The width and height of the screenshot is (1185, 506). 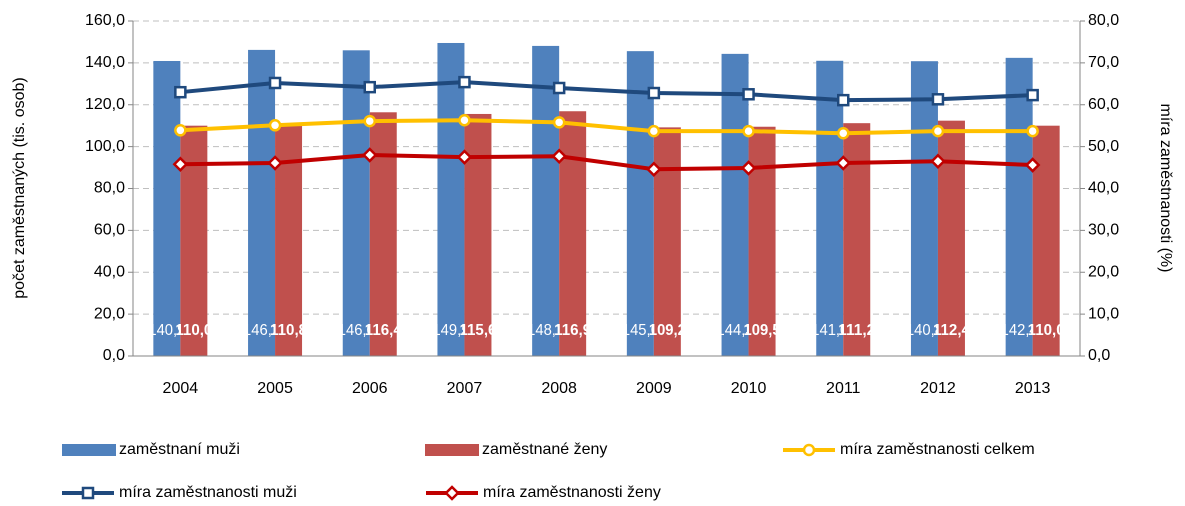 I want to click on x-tick-label: 2008, so click(x=559, y=388).